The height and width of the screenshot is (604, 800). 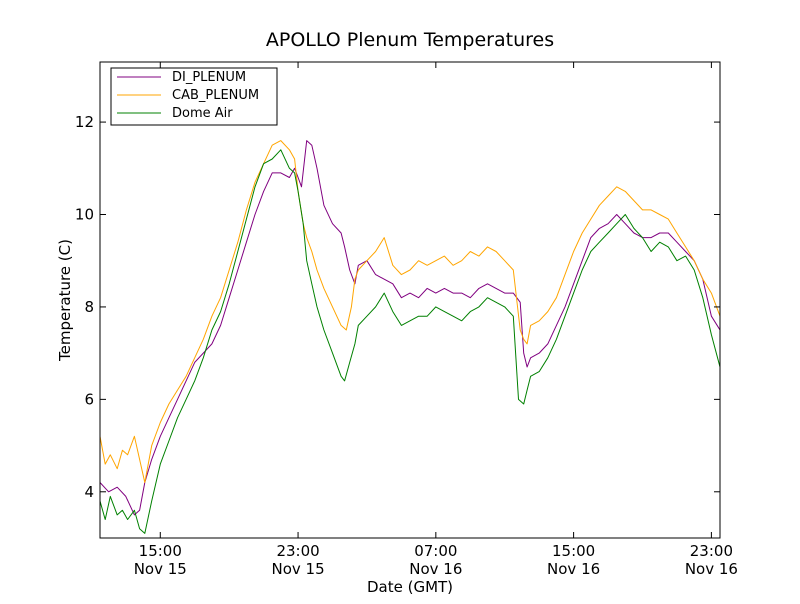 What do you see at coordinates (410, 587) in the screenshot?
I see `x-axis-label: Date (GMT)` at bounding box center [410, 587].